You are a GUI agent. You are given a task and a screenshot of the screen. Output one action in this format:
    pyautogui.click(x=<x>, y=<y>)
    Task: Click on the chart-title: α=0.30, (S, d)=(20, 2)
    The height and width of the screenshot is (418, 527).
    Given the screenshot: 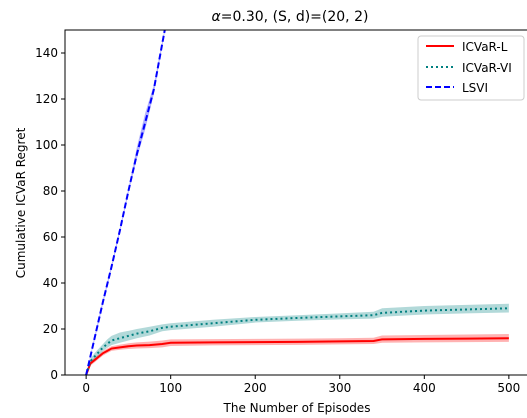 What is the action you would take?
    pyautogui.click(x=290, y=17)
    